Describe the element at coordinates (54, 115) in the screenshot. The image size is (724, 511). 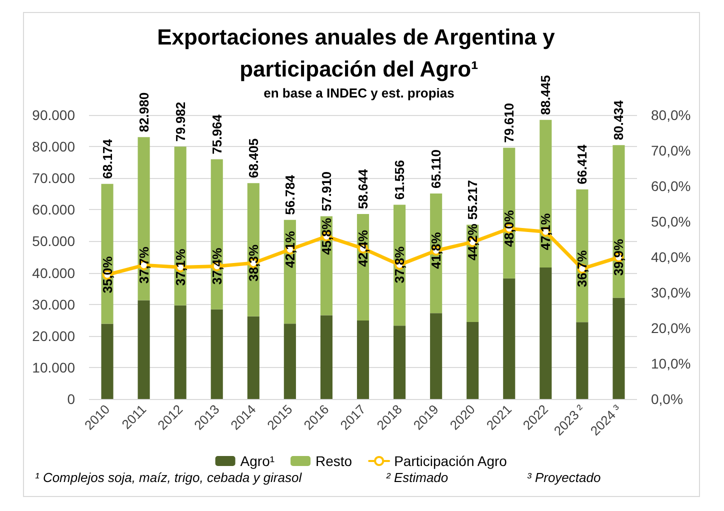
I see `y-tick-label: 90.000` at that location.